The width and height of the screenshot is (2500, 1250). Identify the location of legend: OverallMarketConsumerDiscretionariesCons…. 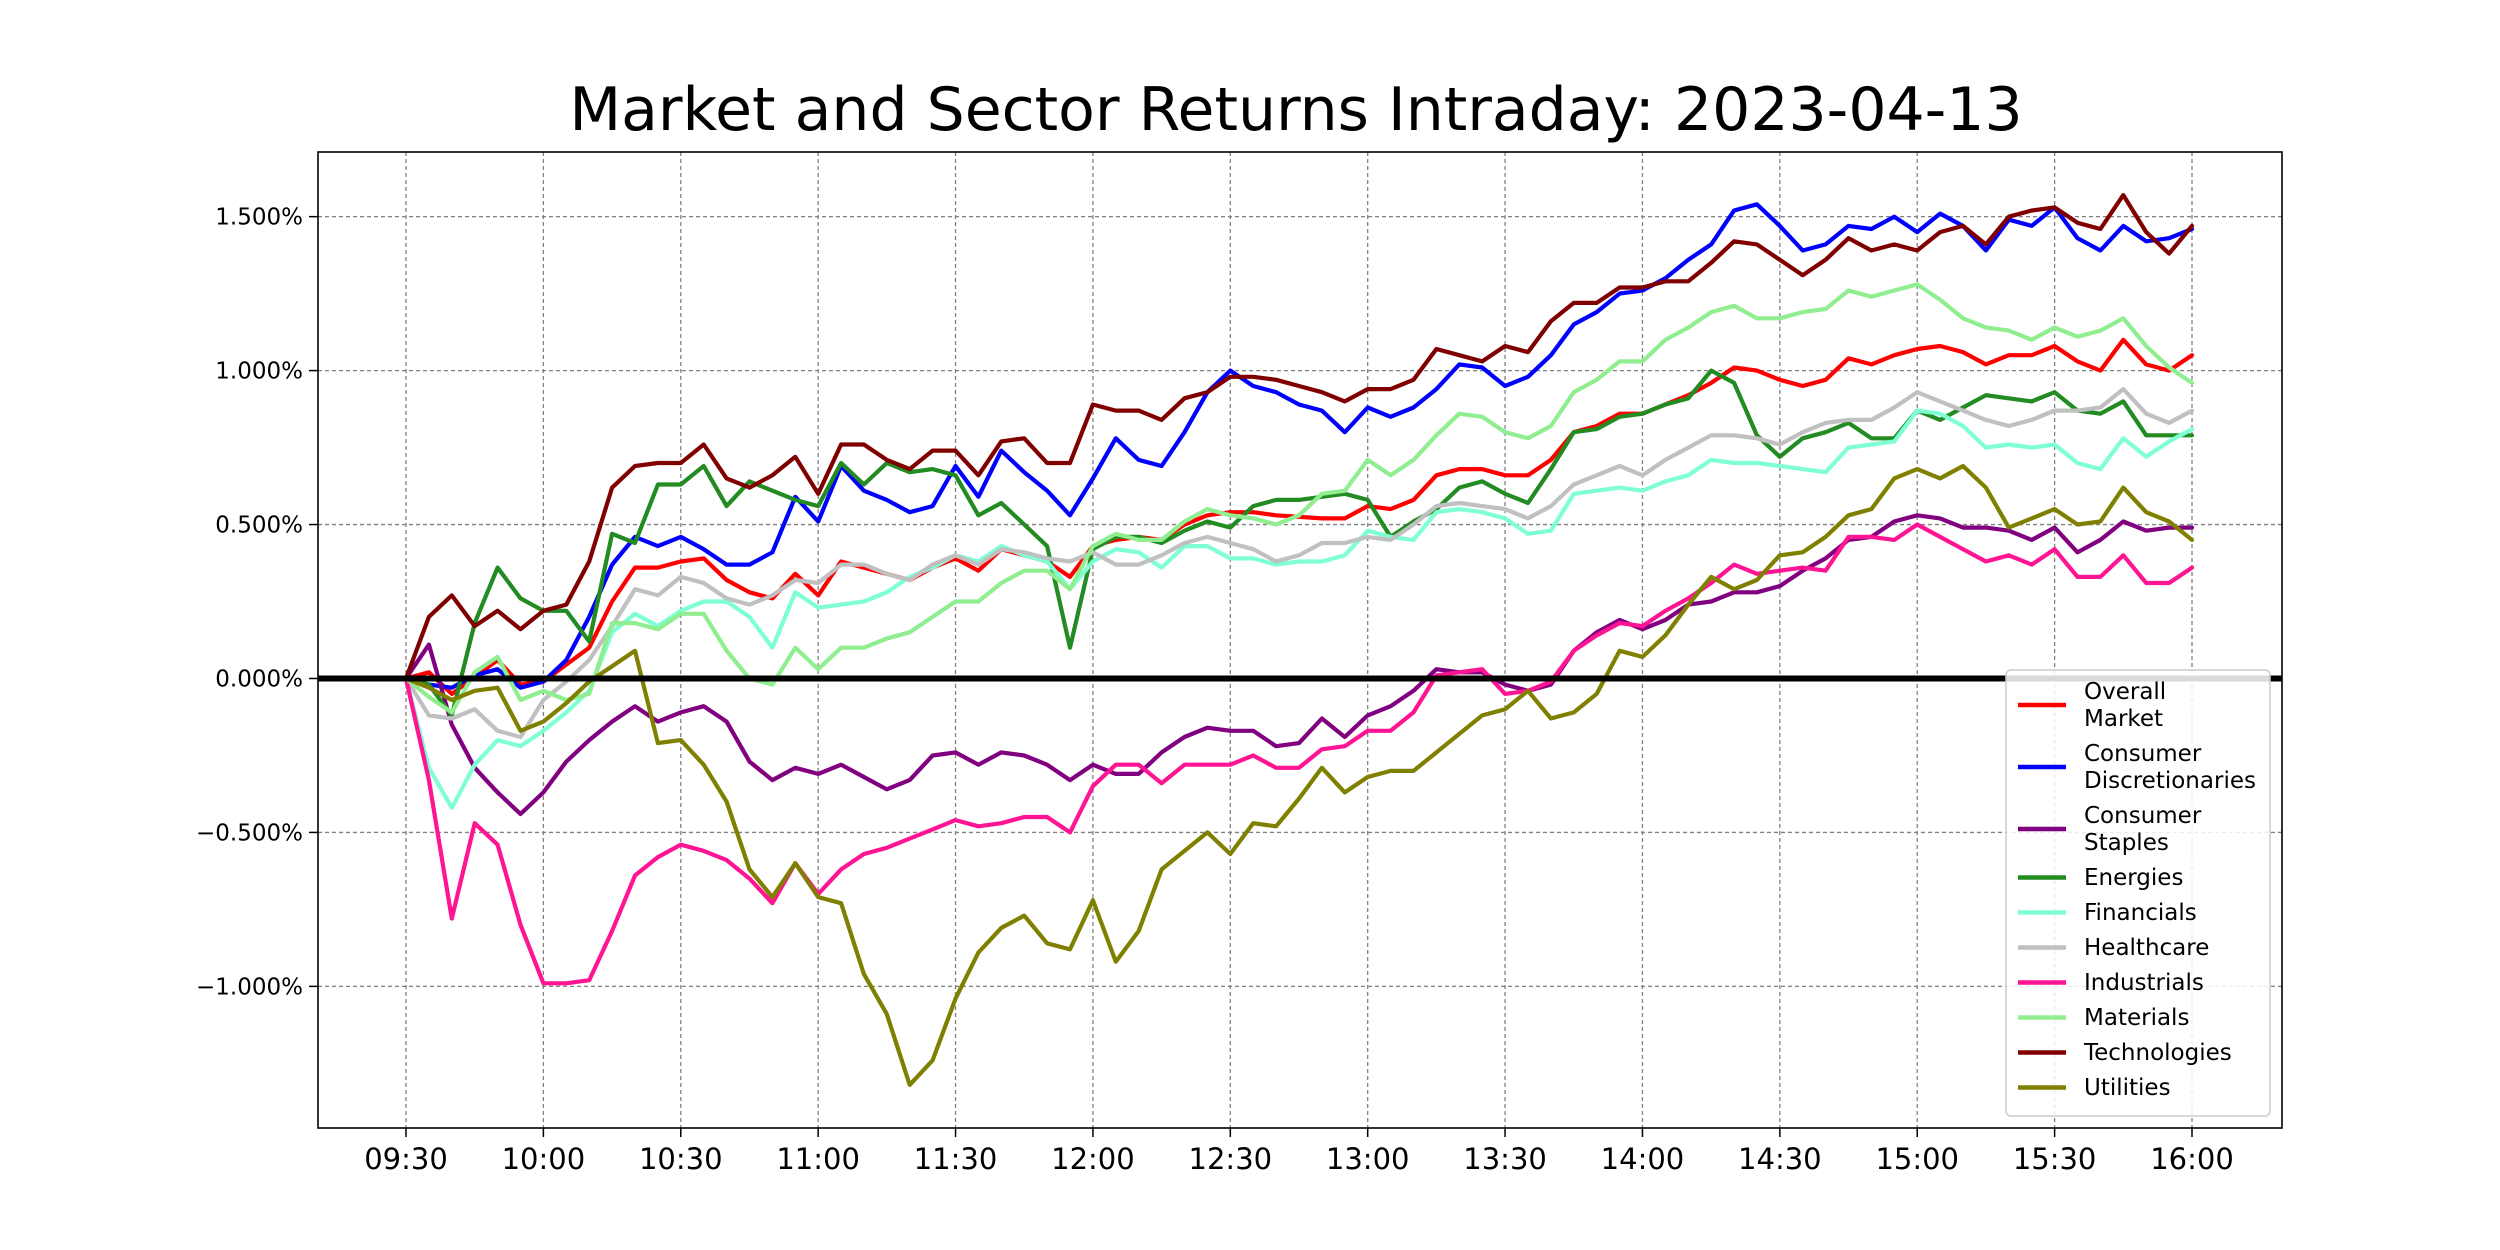
(2138, 893).